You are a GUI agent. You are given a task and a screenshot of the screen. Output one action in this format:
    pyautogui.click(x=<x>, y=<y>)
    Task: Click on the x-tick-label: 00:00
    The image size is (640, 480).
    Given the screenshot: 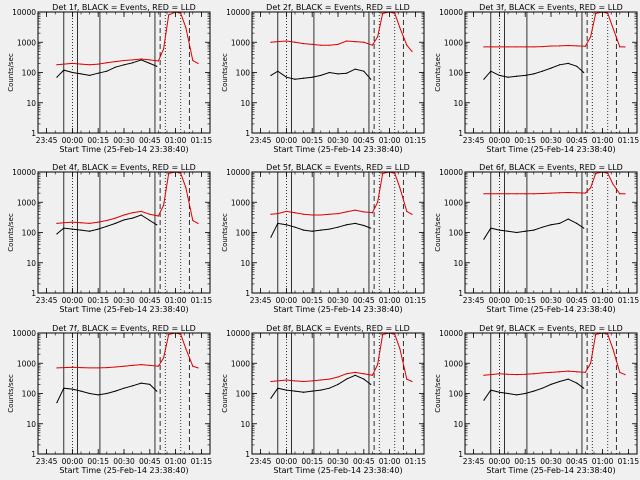 What is the action you would take?
    pyautogui.click(x=287, y=300)
    